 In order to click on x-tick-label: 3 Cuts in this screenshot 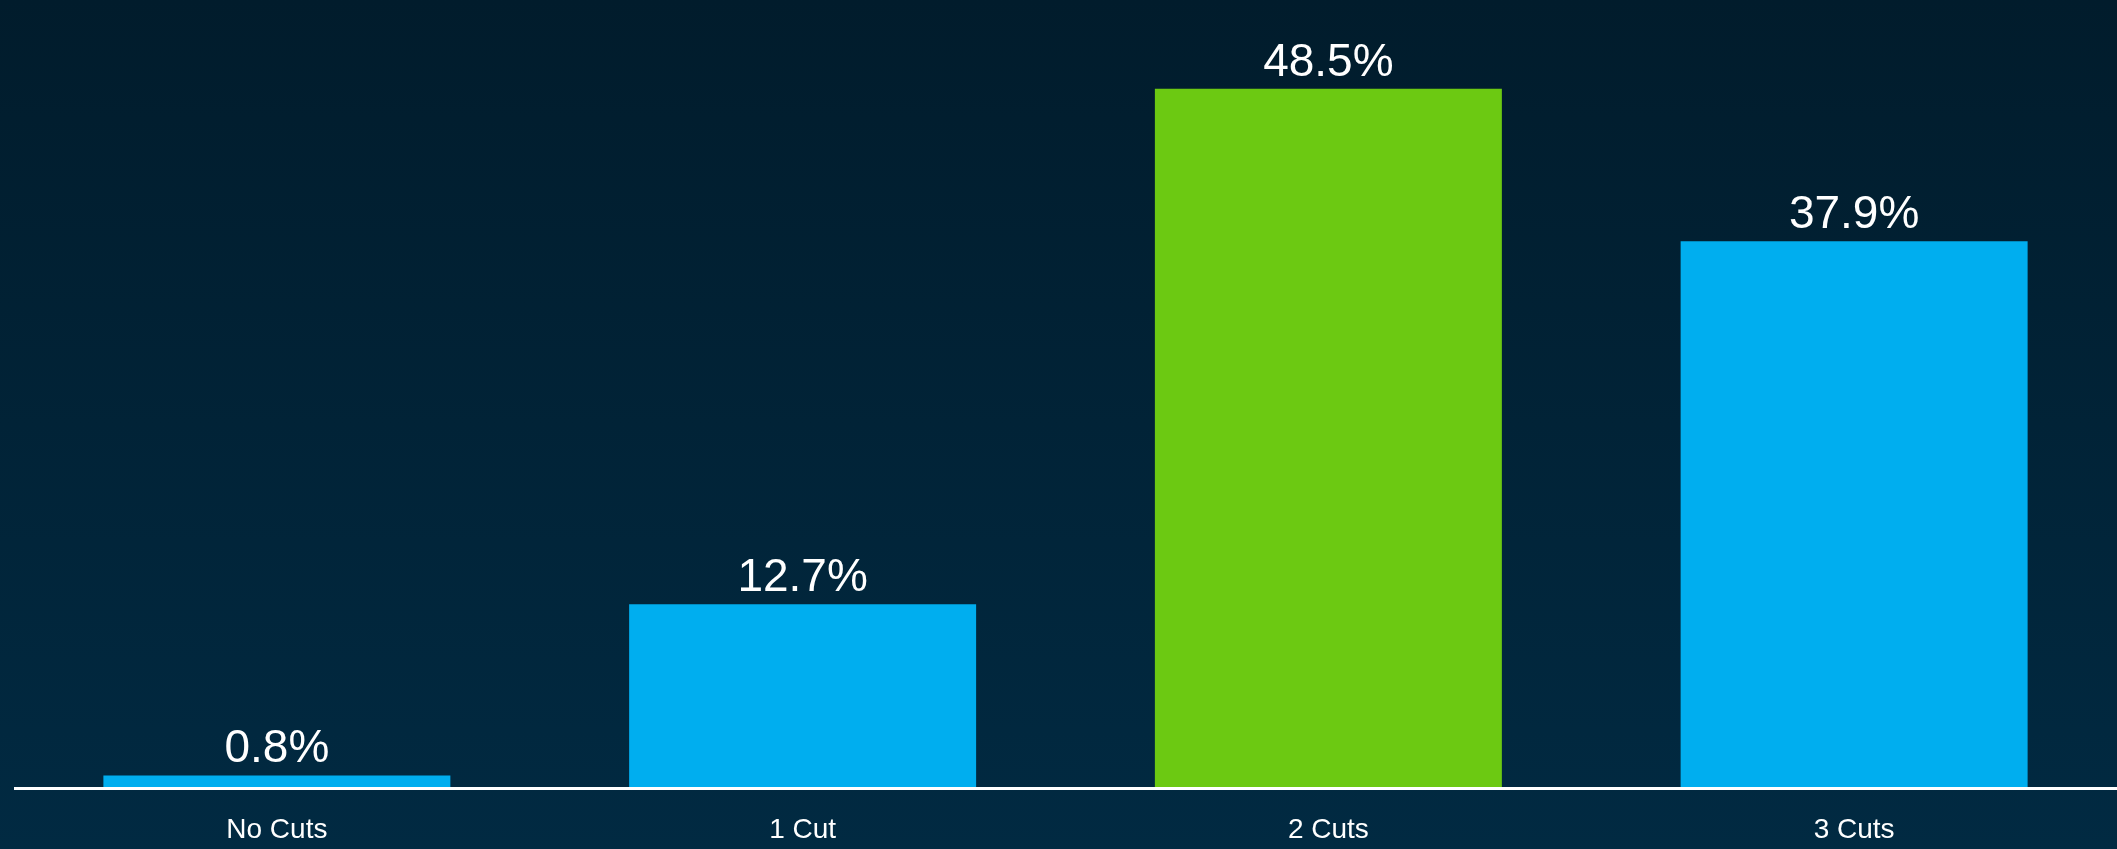, I will do `click(1854, 828)`.